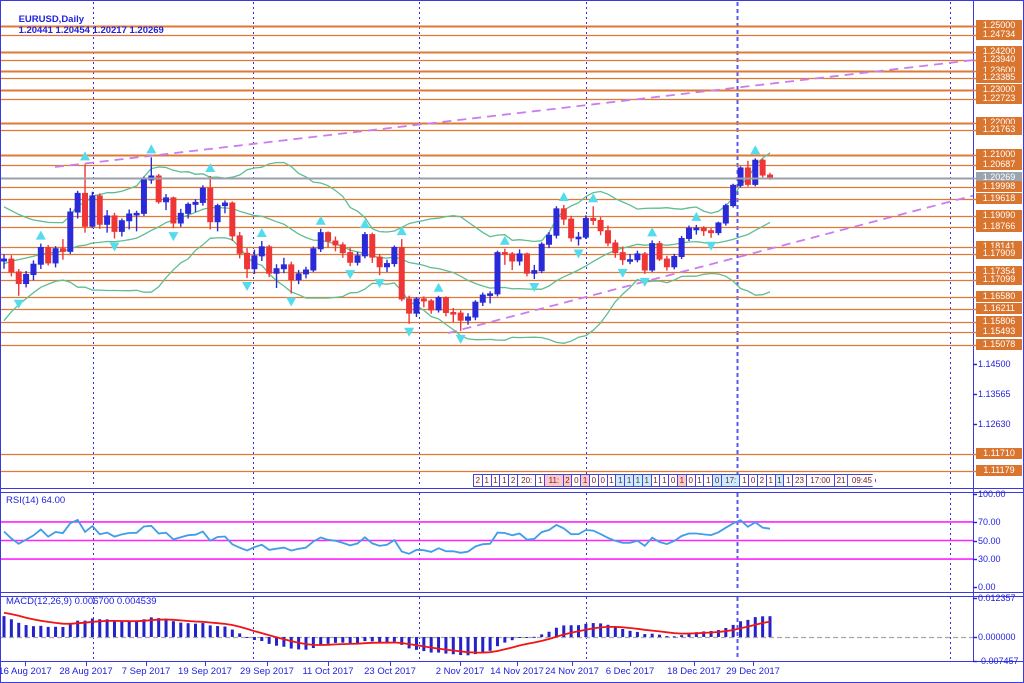 This screenshot has width=1024, height=683. Describe the element at coordinates (731, 480) in the screenshot. I see `time-marker: 17:` at that location.